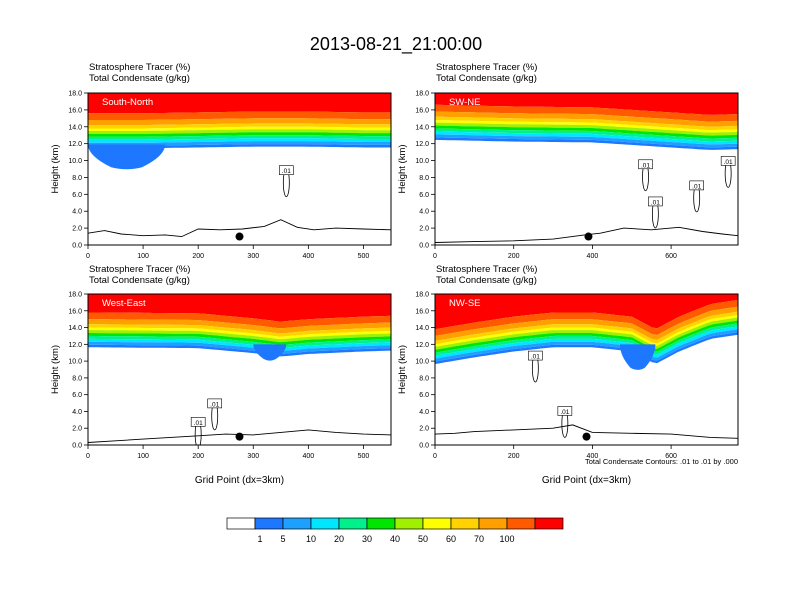 The height and width of the screenshot is (612, 792). Describe the element at coordinates (127, 102) in the screenshot. I see `panel-label: South-North` at that location.